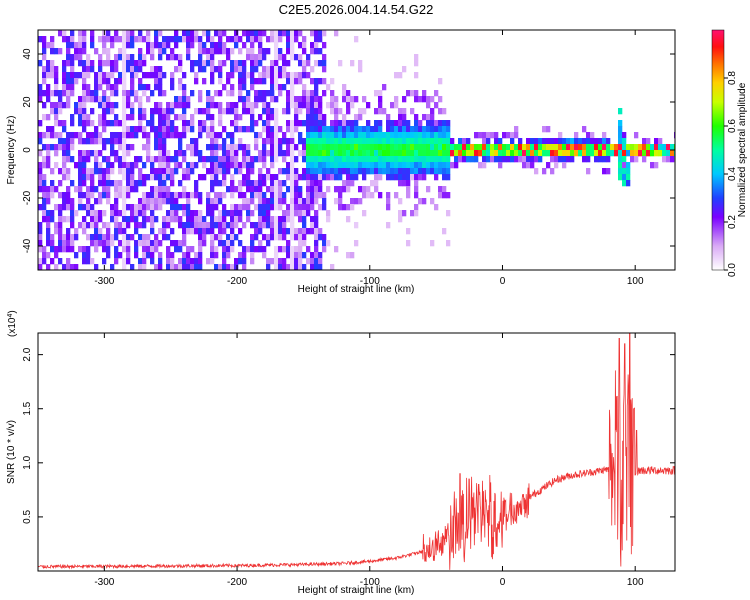  What do you see at coordinates (237, 281) in the screenshot?
I see `spectrogram-x-tick-label: -200` at bounding box center [237, 281].